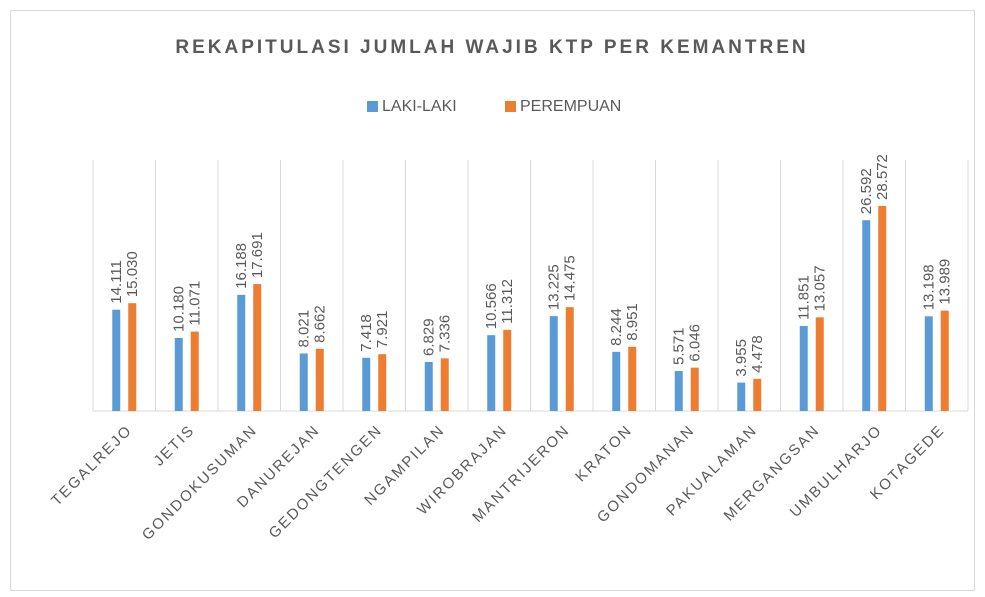 This screenshot has height=597, width=985. What do you see at coordinates (882, 177) in the screenshot?
I see `value-label: 28.572` at bounding box center [882, 177].